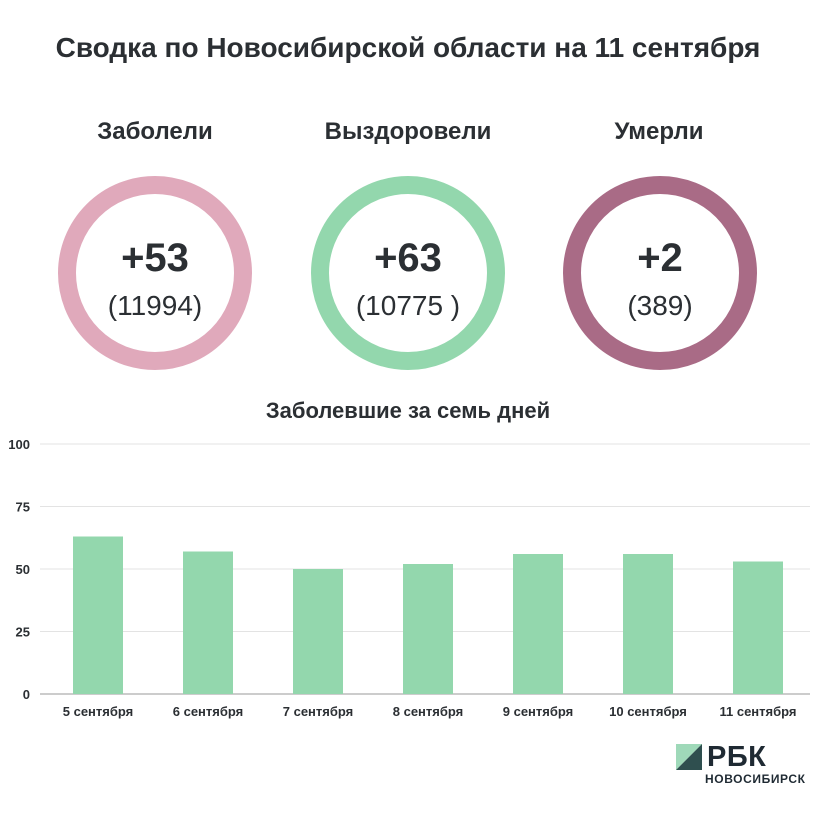  I want to click on stat-recovered-label: Выздоровели, so click(408, 131).